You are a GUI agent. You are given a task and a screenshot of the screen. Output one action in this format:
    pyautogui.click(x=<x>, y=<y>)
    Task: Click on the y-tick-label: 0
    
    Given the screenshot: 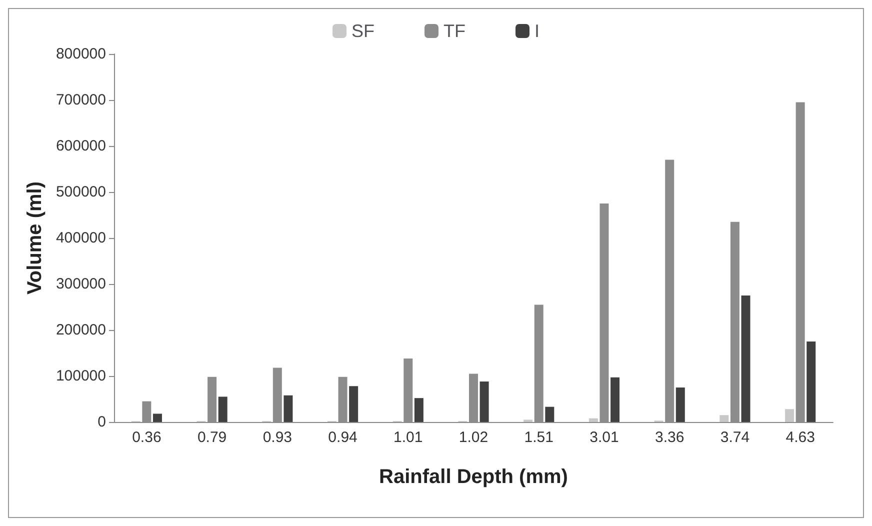 What is the action you would take?
    pyautogui.click(x=102, y=422)
    